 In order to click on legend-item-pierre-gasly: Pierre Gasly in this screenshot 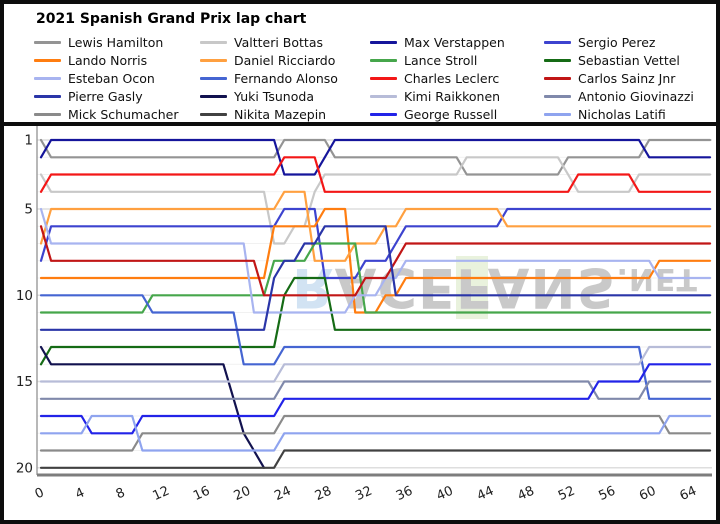, I will do `click(116, 96)`.